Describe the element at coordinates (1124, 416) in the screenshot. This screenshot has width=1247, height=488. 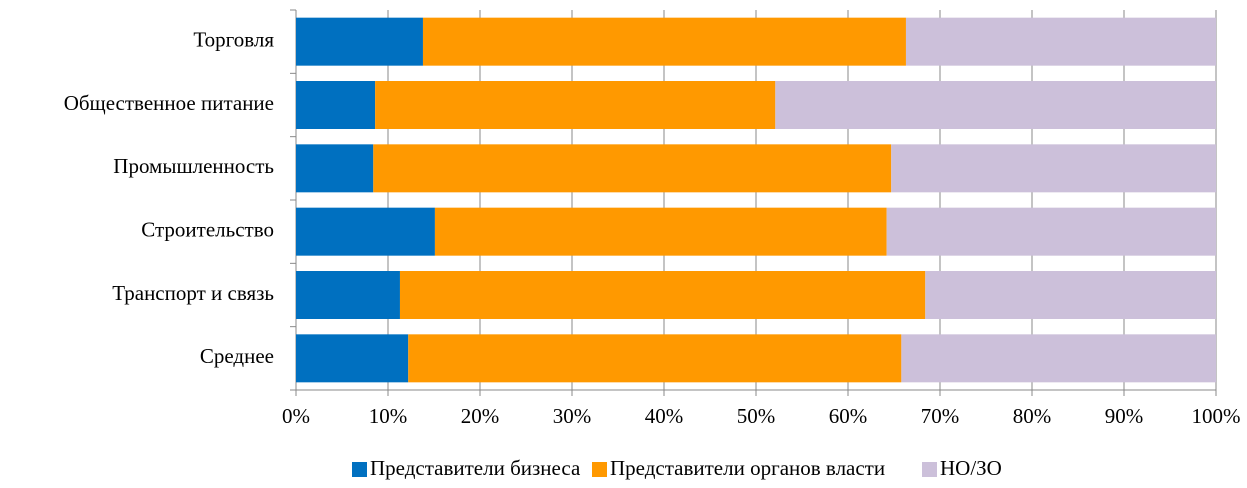
I see `x-tick-label: 90%` at that location.